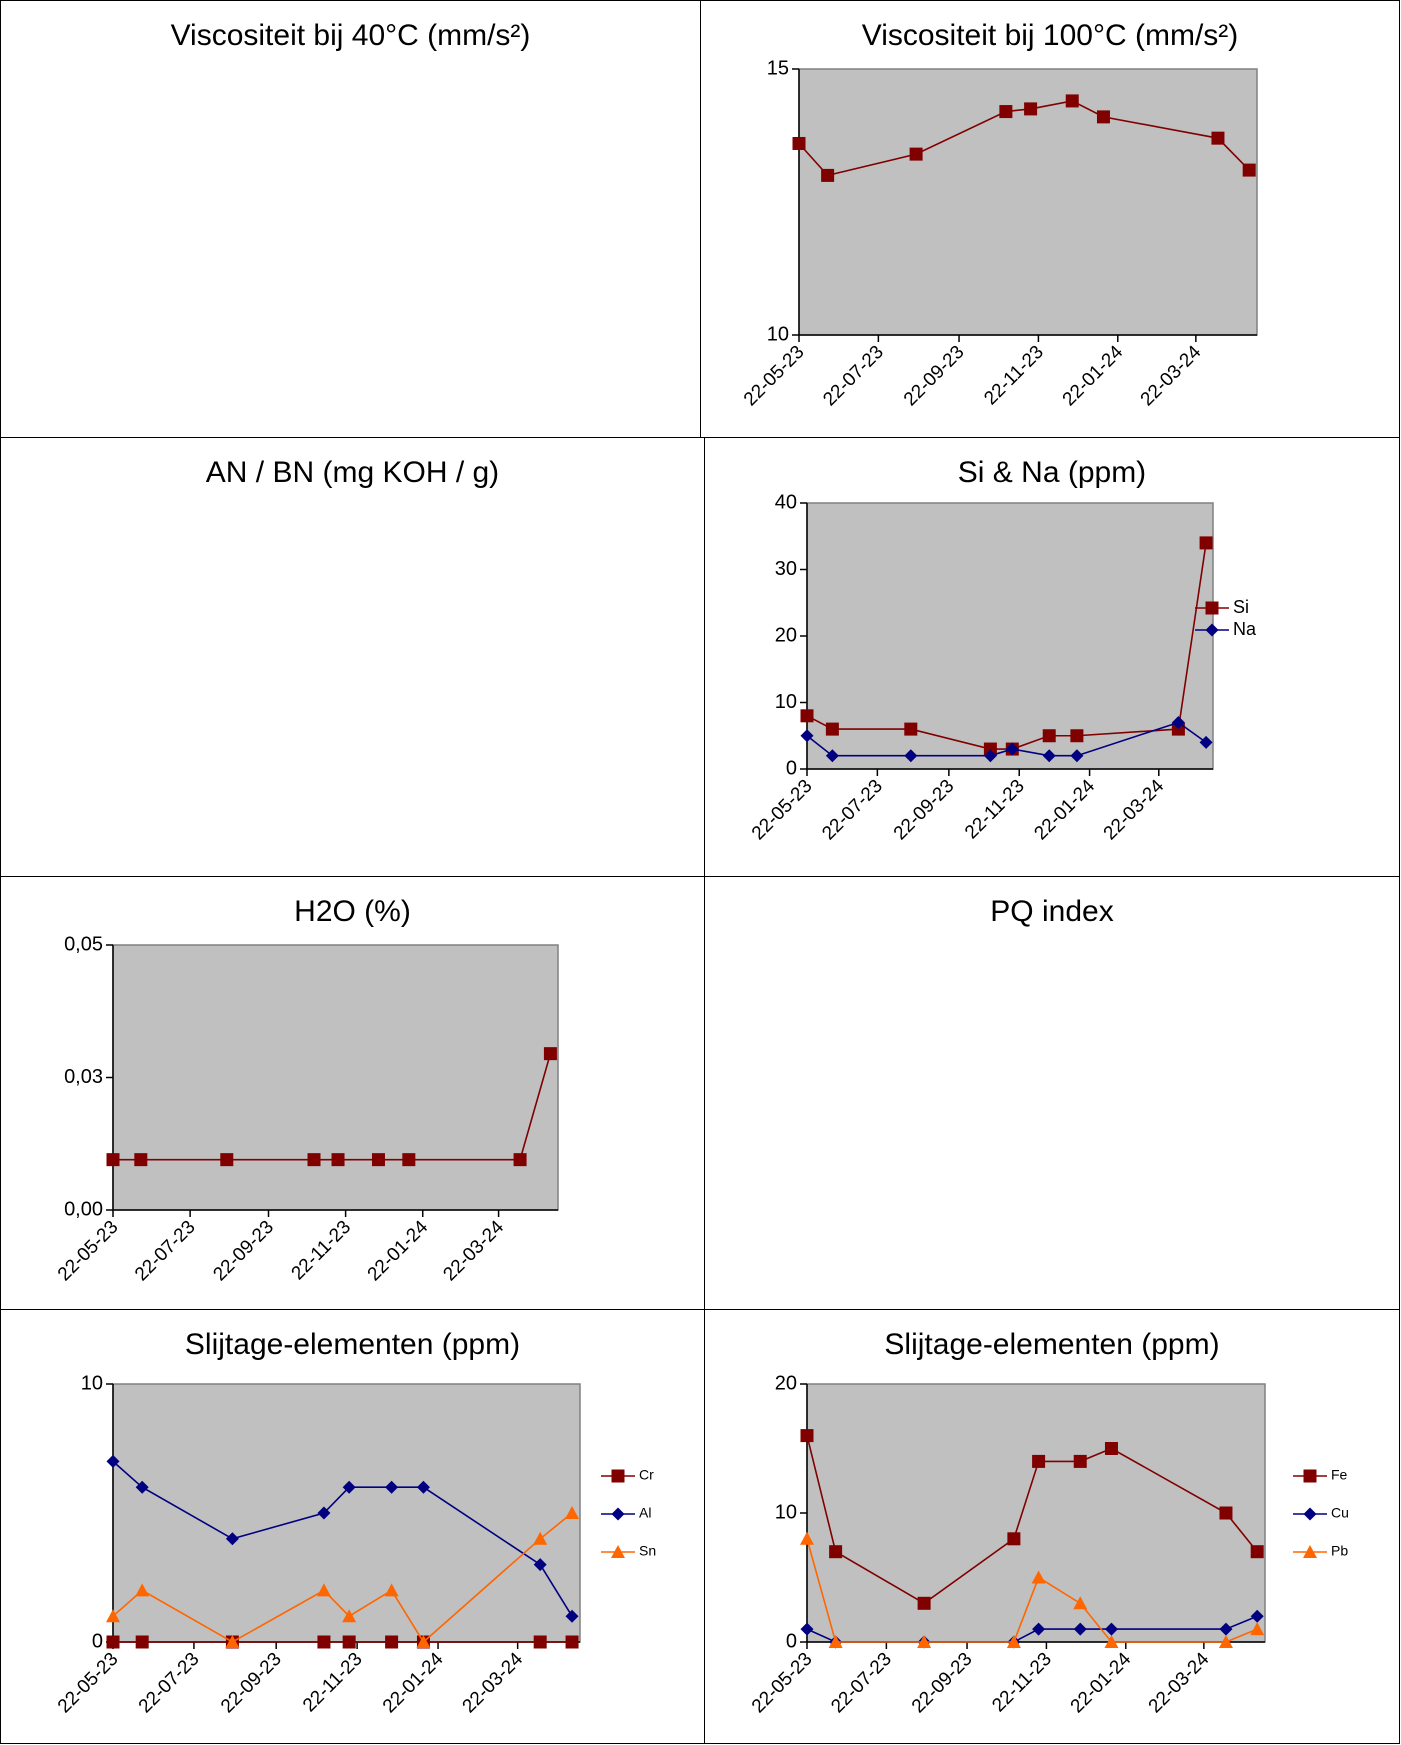  Describe the element at coordinates (1241, 607) in the screenshot. I see `legend-label: Si` at that location.